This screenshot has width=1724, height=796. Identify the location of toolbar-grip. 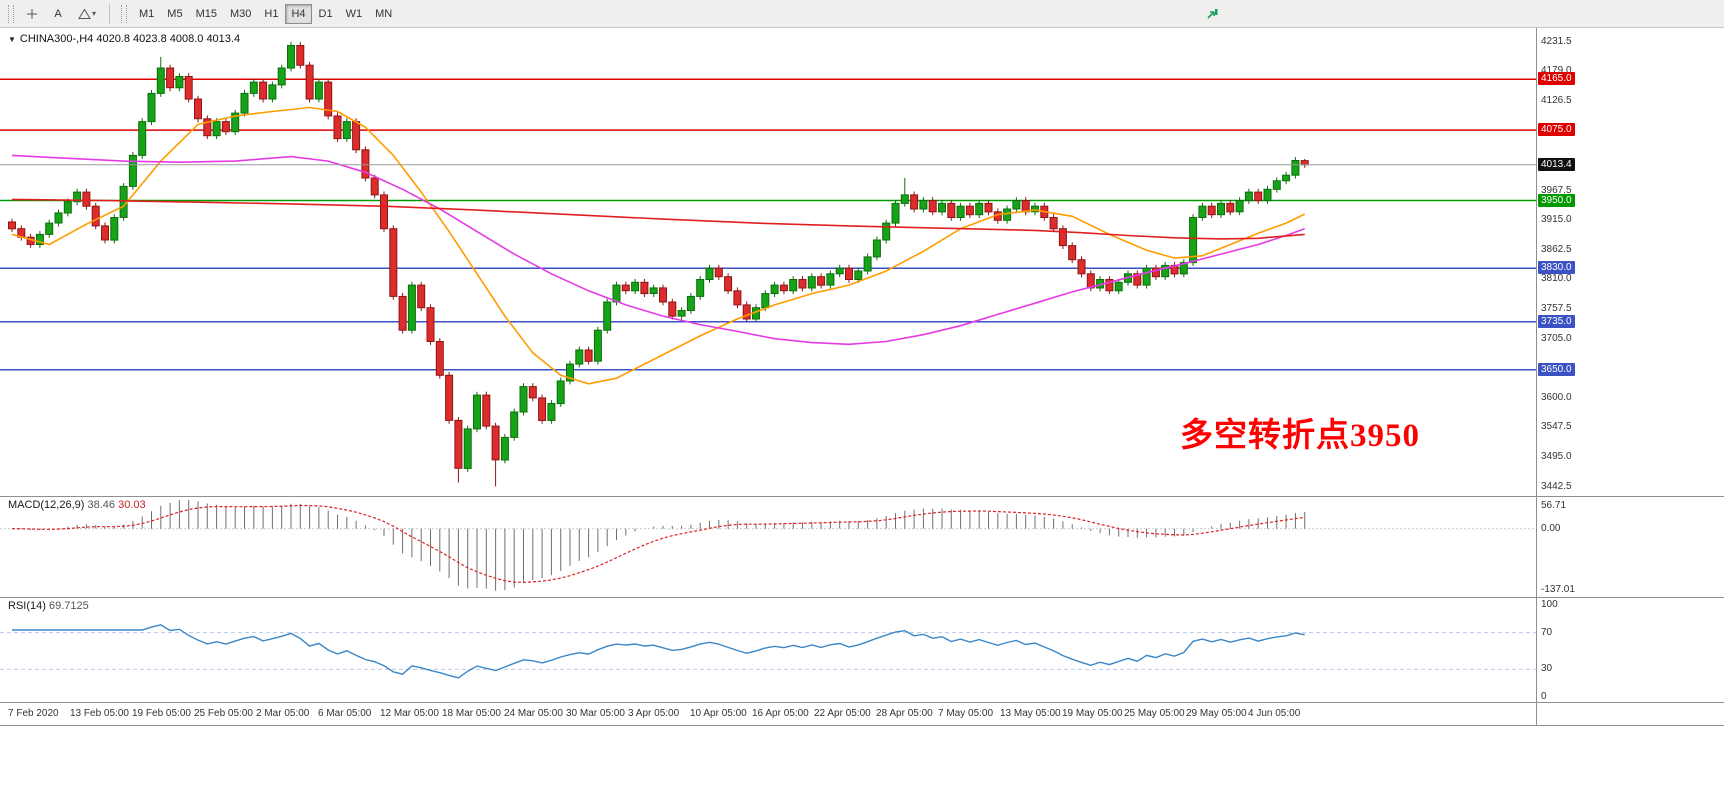
(11, 13).